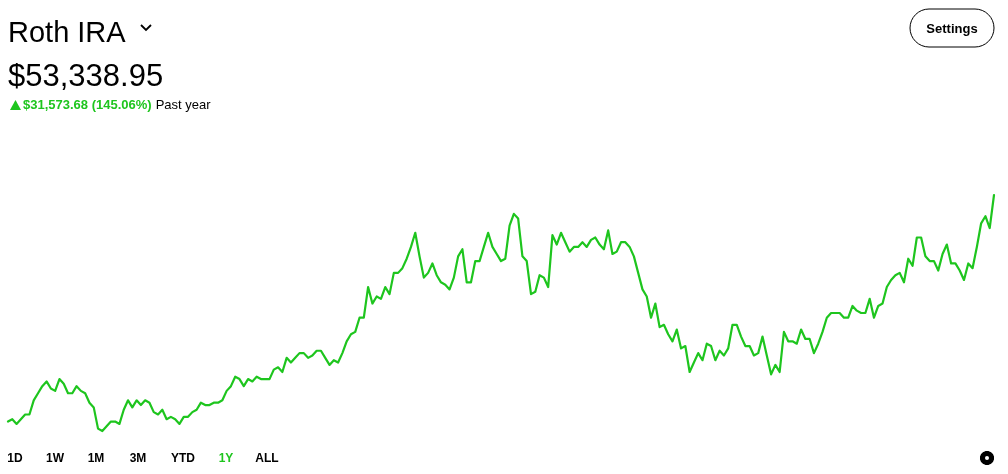 Image resolution: width=1008 pixels, height=474 pixels. I want to click on chart-title: Roth IRA, so click(67, 32).